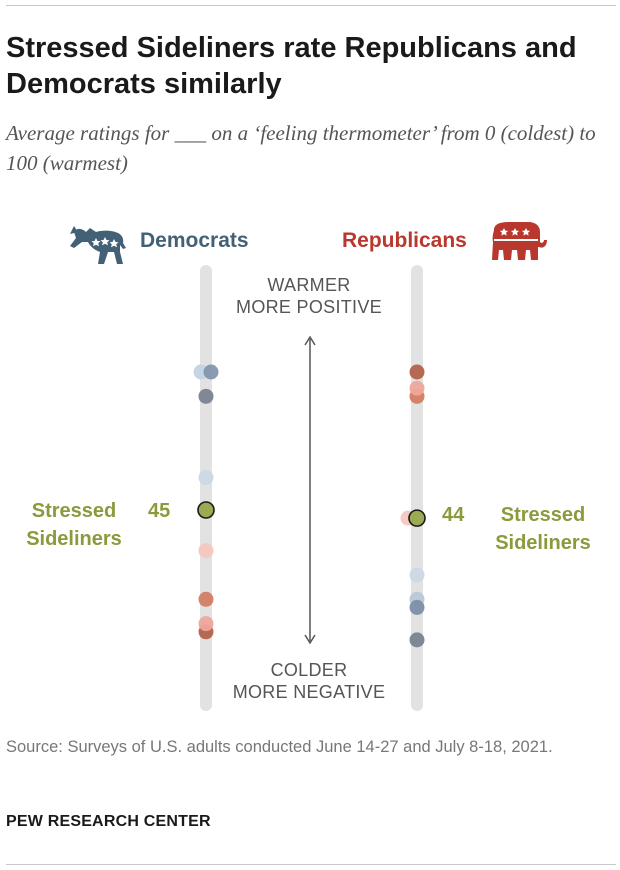  Describe the element at coordinates (310, 490) in the screenshot. I see `warmer-colder-arrow` at that location.